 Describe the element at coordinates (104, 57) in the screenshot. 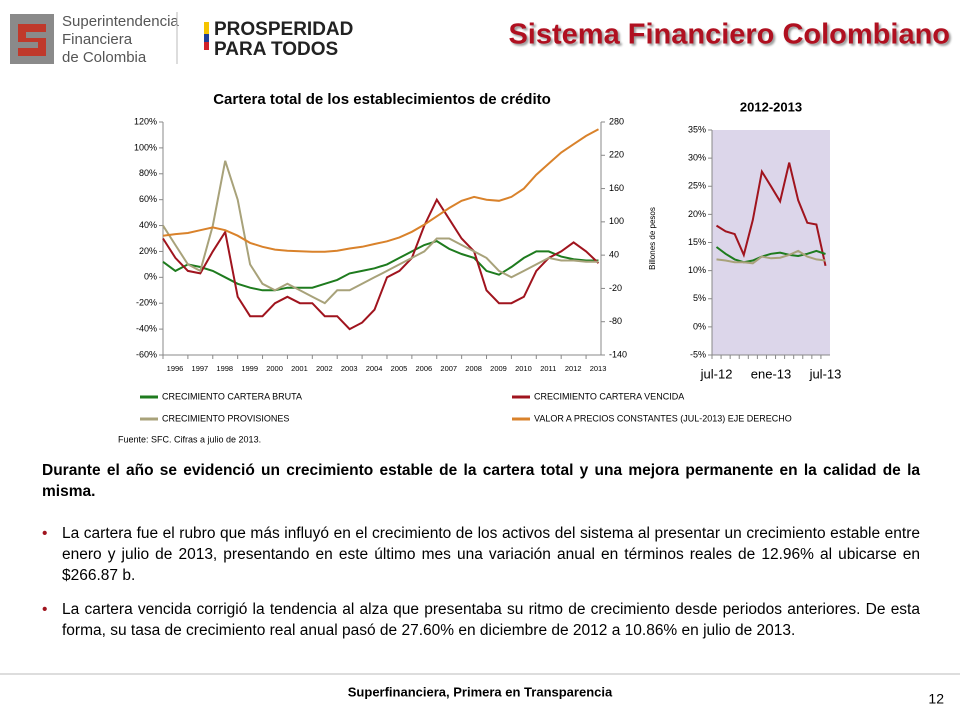

I see `logo-text: de Colombia` at that location.